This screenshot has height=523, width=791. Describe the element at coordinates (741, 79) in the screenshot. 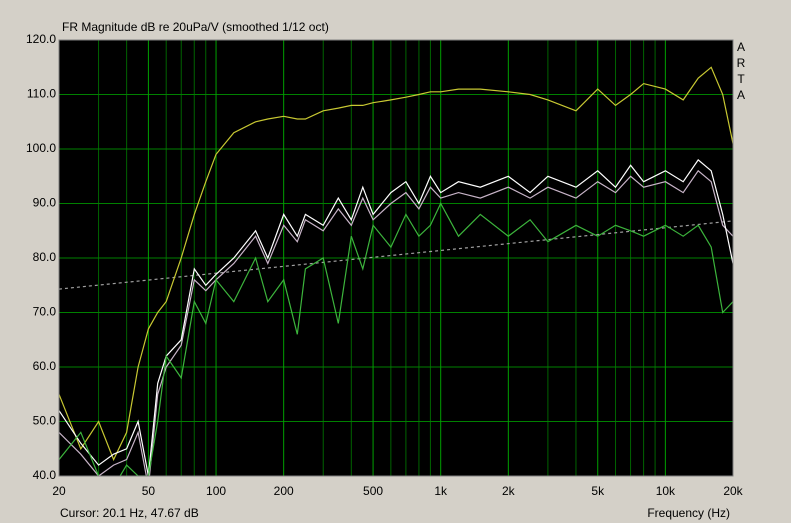

I see `side-label: T` at that location.